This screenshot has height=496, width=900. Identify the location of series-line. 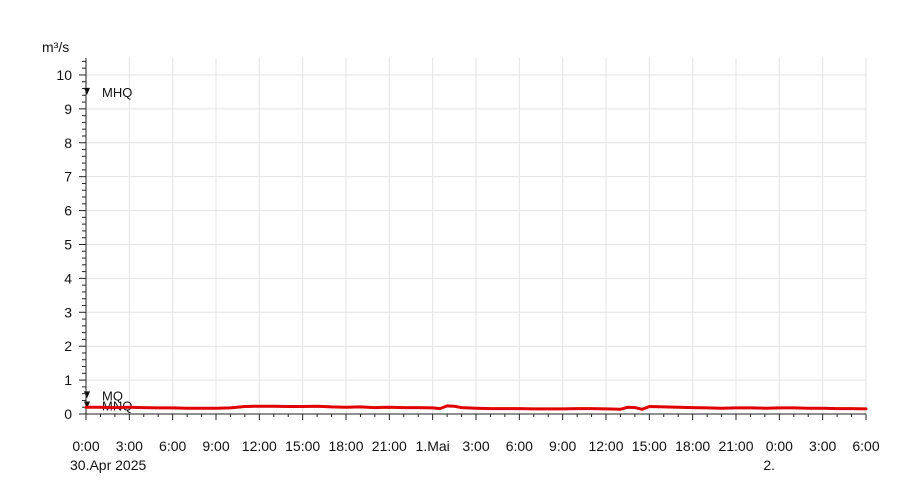
(476, 407).